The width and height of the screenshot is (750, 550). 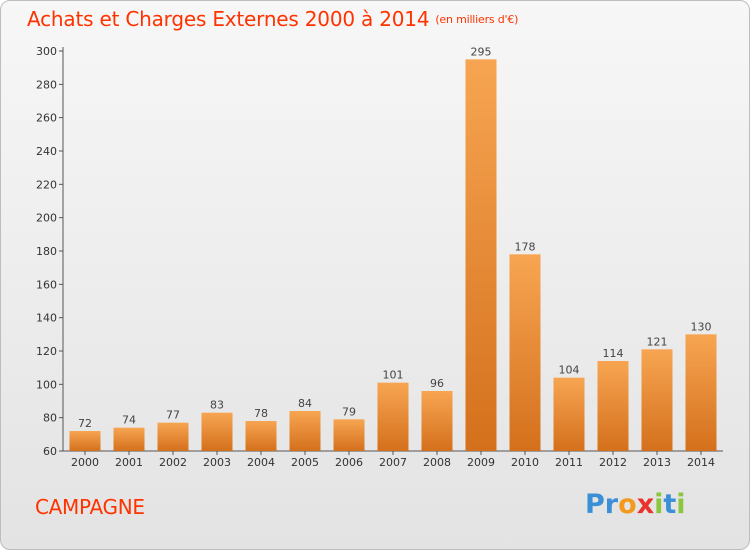 I want to click on bar-value-label: 114, so click(x=613, y=353).